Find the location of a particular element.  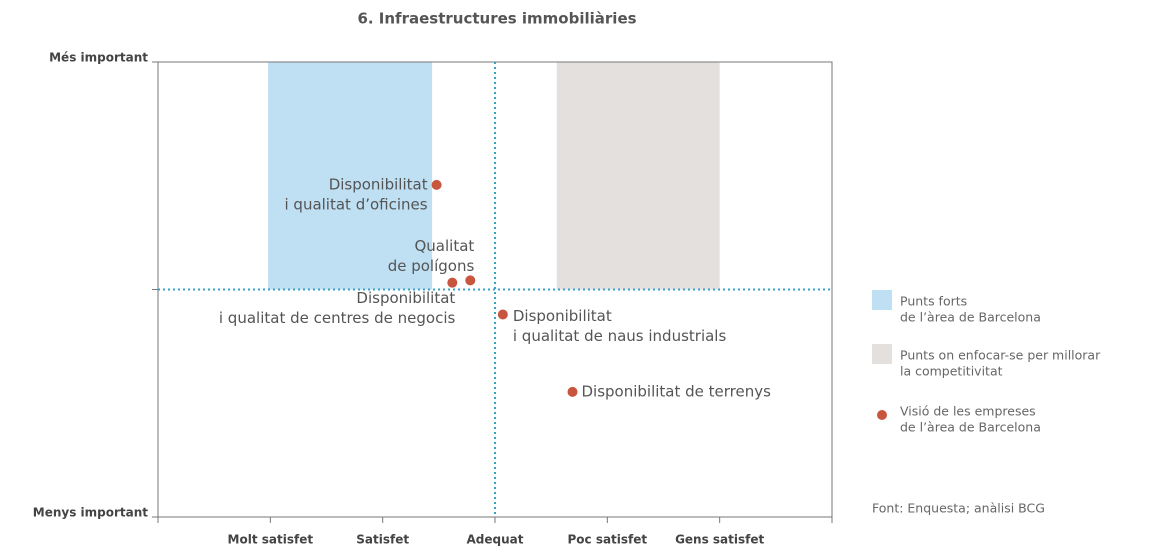

point-label: i qualitat de centres de negocis is located at coordinates (337, 318).